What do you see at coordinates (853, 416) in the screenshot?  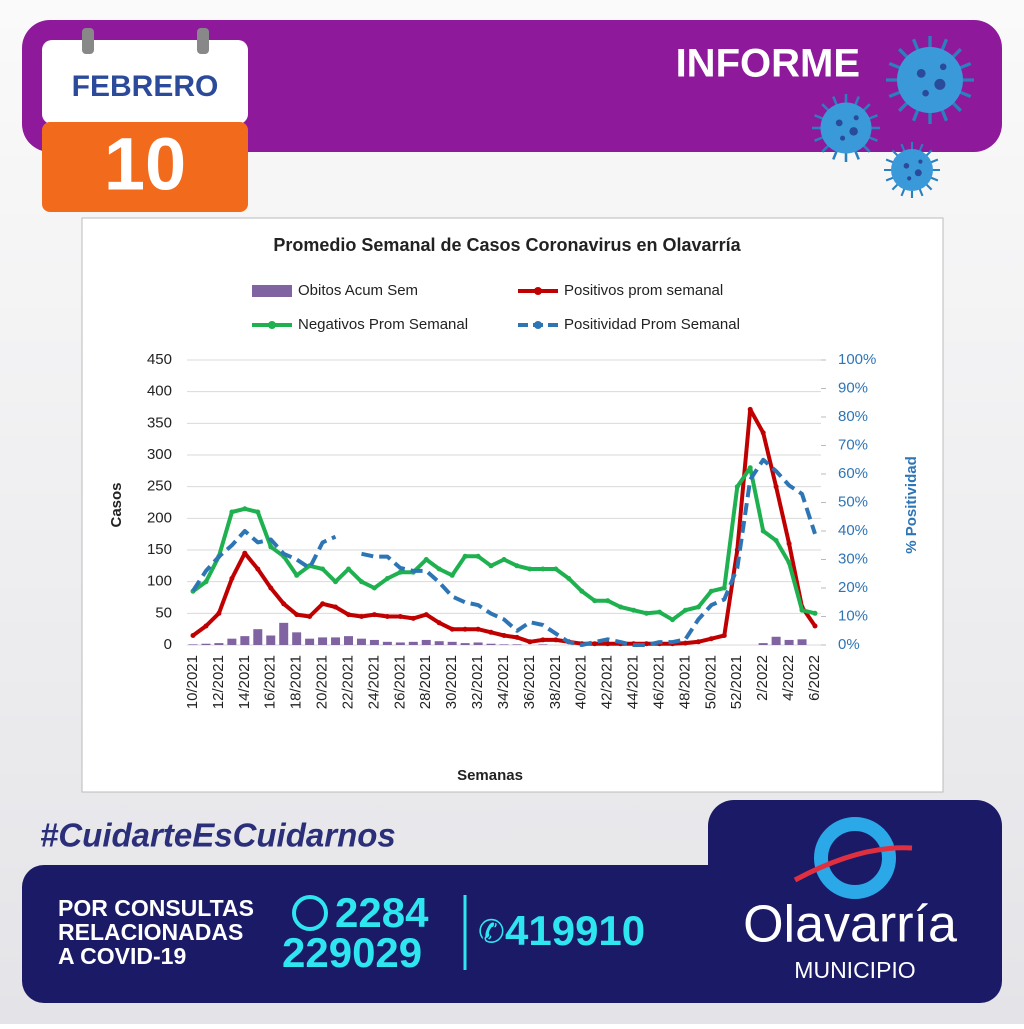 I see `y2-tick-label: 80%` at bounding box center [853, 416].